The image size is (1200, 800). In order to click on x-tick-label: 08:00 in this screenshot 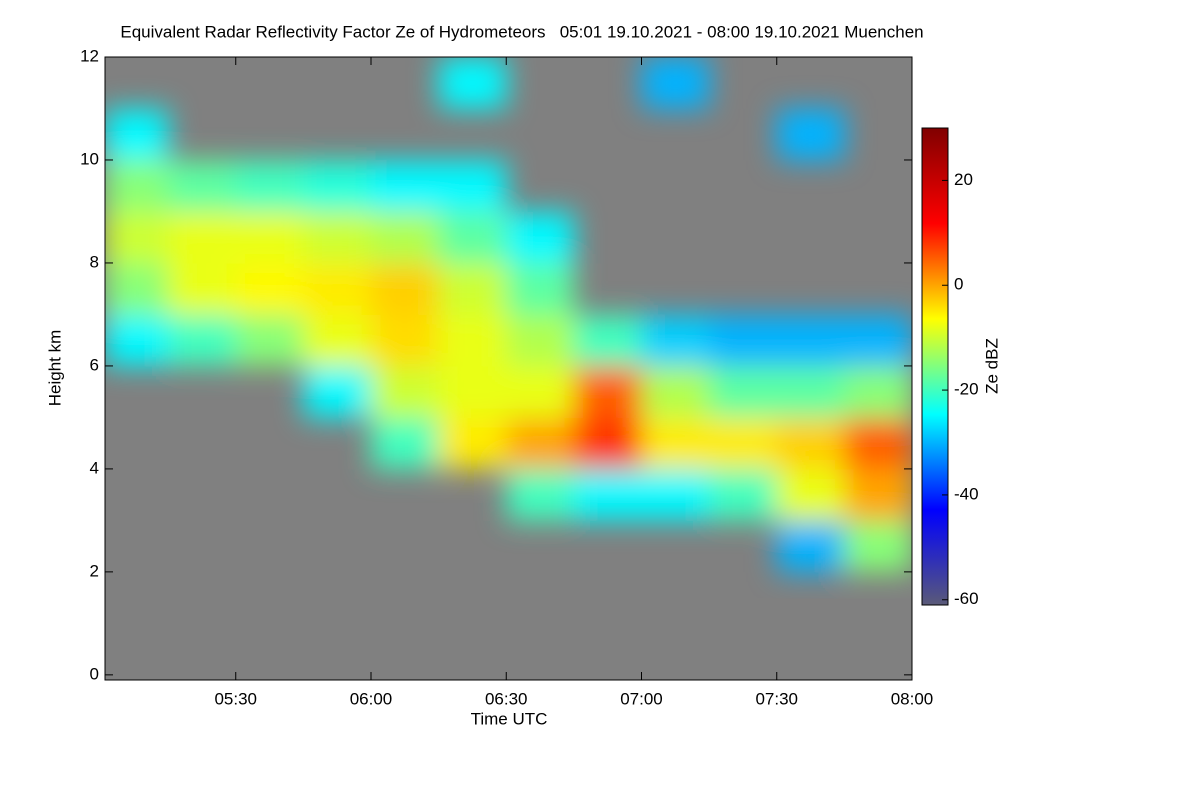, I will do `click(912, 698)`.